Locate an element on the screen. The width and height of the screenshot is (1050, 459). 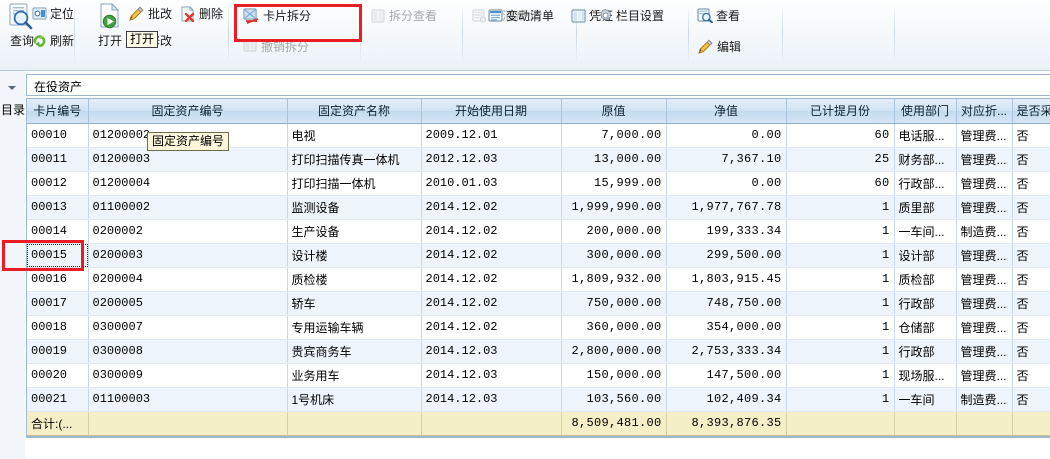
cell-card_no: 00012 is located at coordinates (58, 183).